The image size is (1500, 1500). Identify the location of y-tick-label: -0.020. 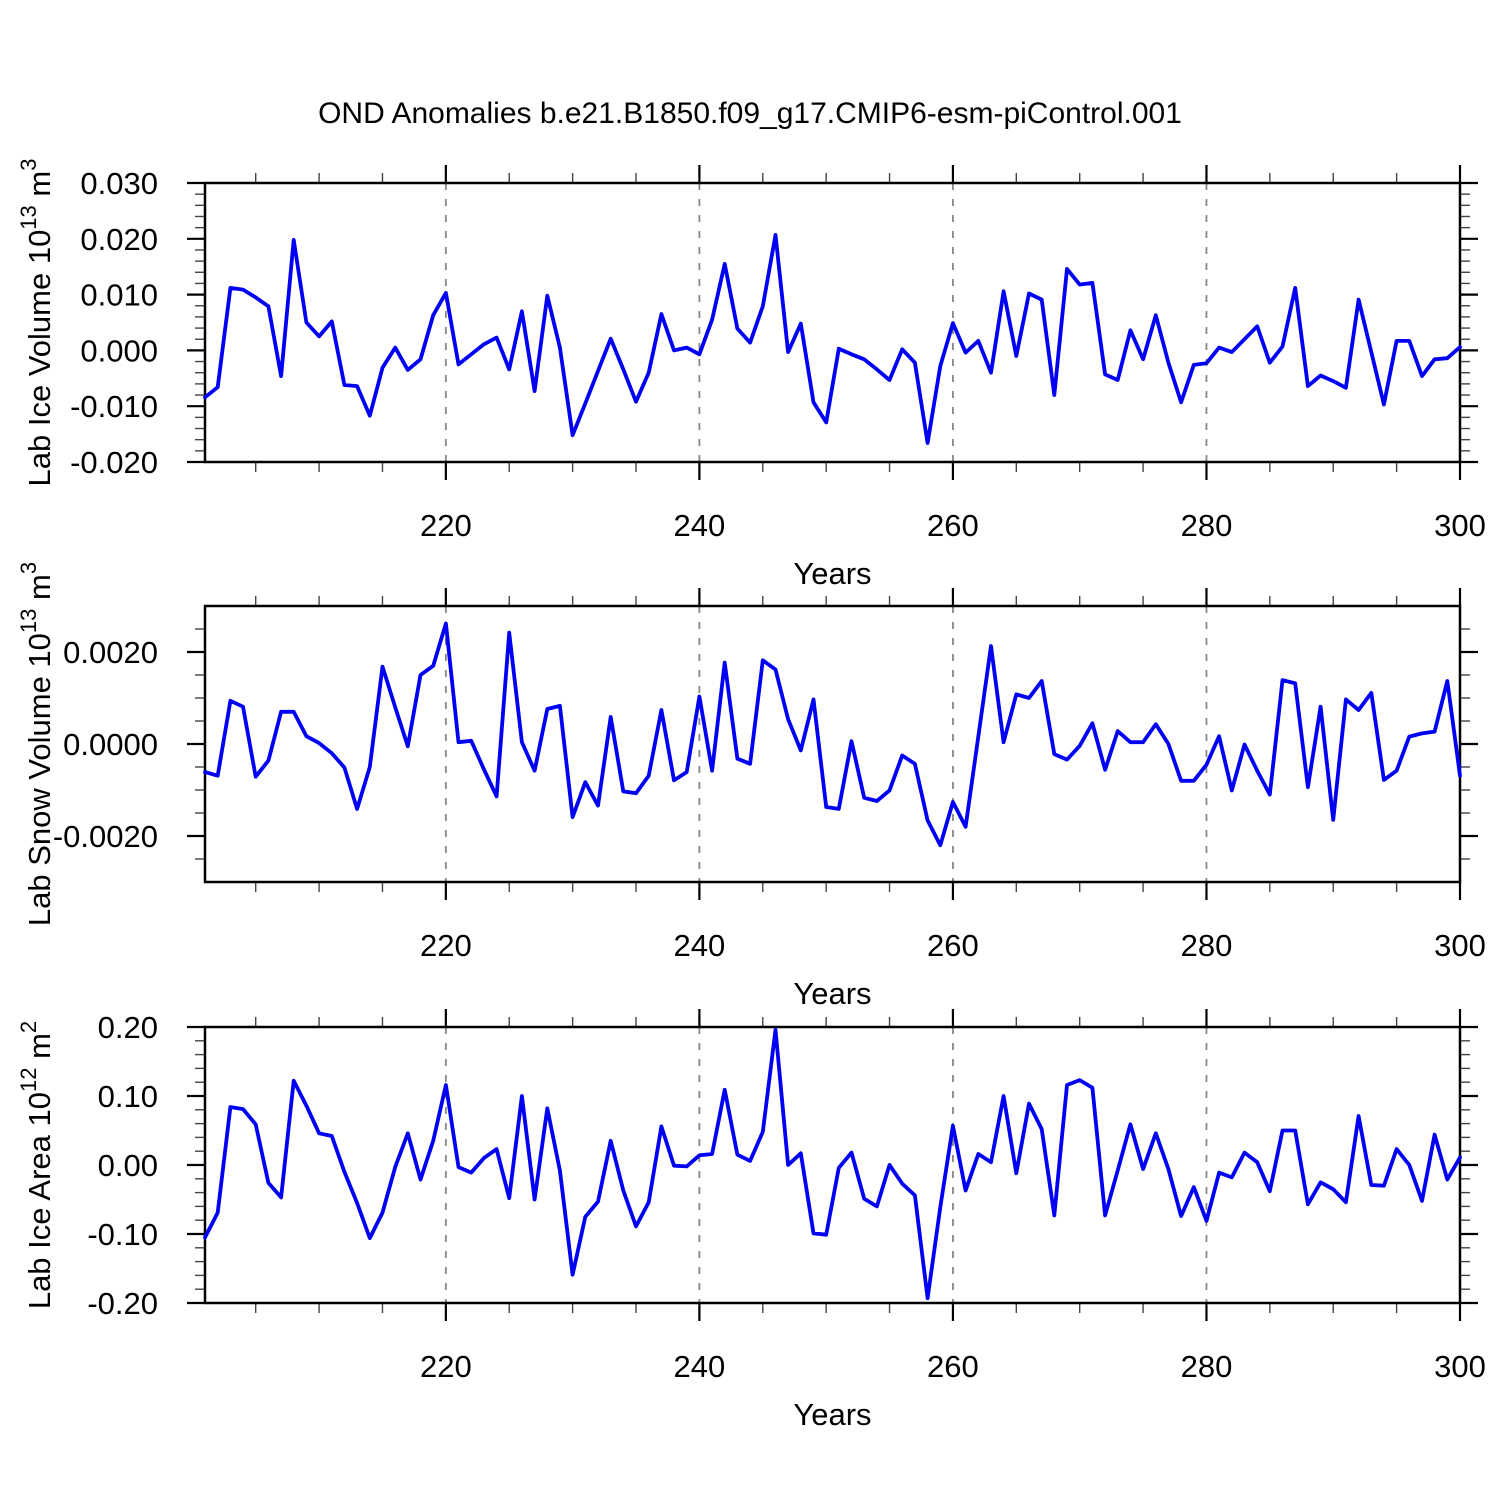
(114, 462).